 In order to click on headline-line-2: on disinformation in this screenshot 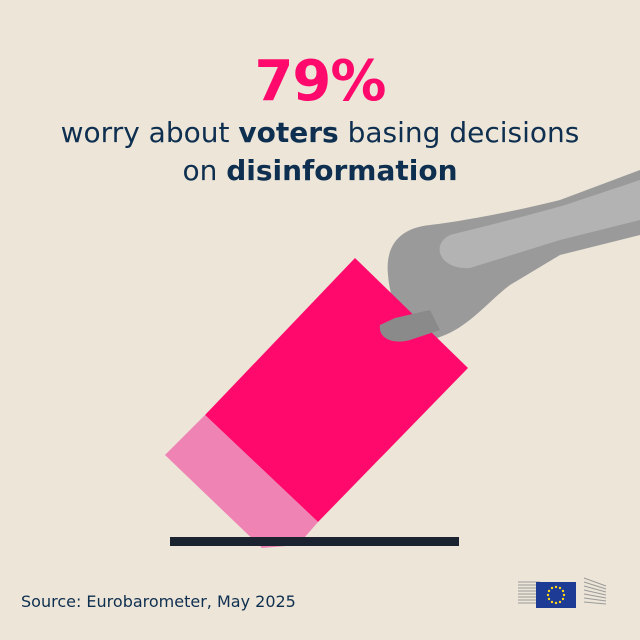, I will do `click(320, 171)`.